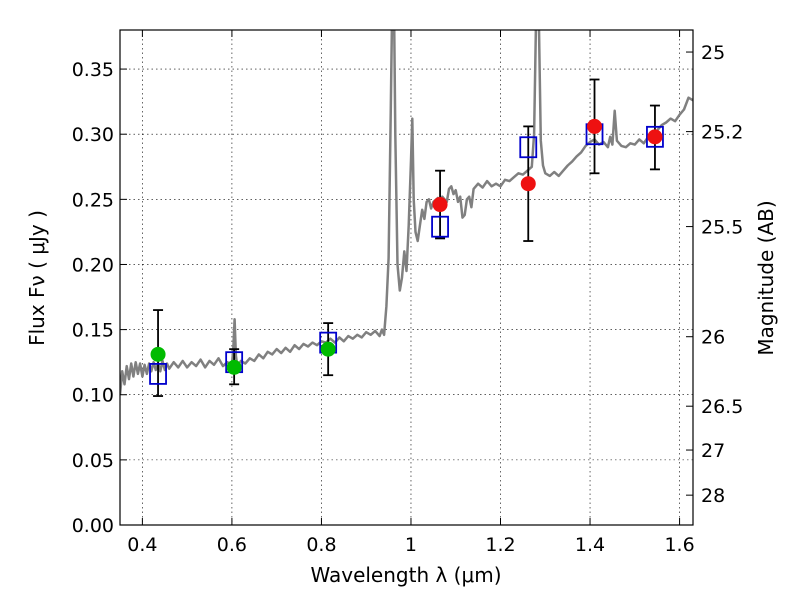  Describe the element at coordinates (93, 461) in the screenshot. I see `y-tick-label: 0.05` at that location.